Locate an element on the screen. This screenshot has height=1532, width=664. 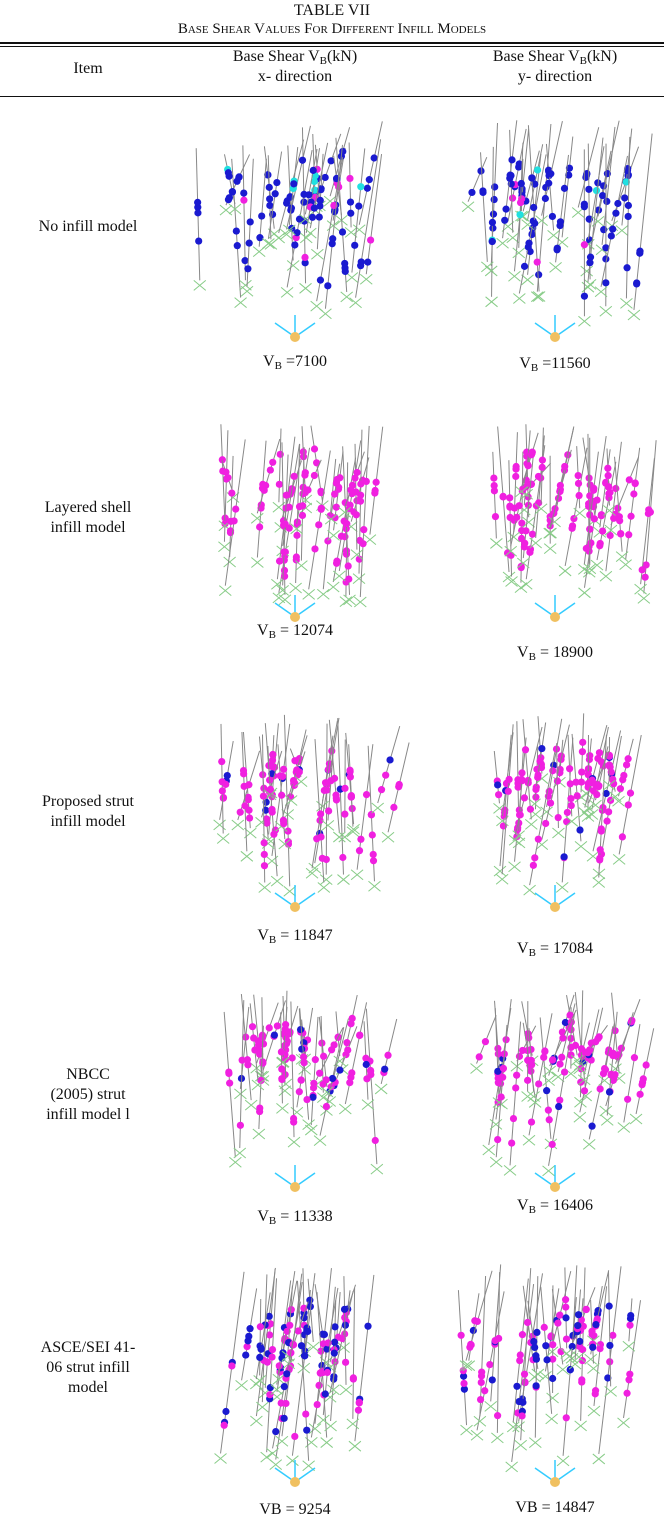
text: = 17084 is located at coordinates (564, 948).